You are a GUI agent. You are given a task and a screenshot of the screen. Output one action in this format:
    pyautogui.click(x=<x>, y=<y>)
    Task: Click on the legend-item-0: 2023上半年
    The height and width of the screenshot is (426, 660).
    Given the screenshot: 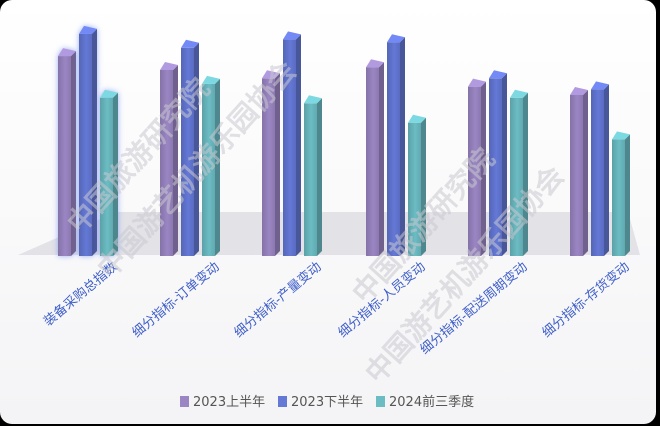 What is the action you would take?
    pyautogui.click(x=222, y=402)
    